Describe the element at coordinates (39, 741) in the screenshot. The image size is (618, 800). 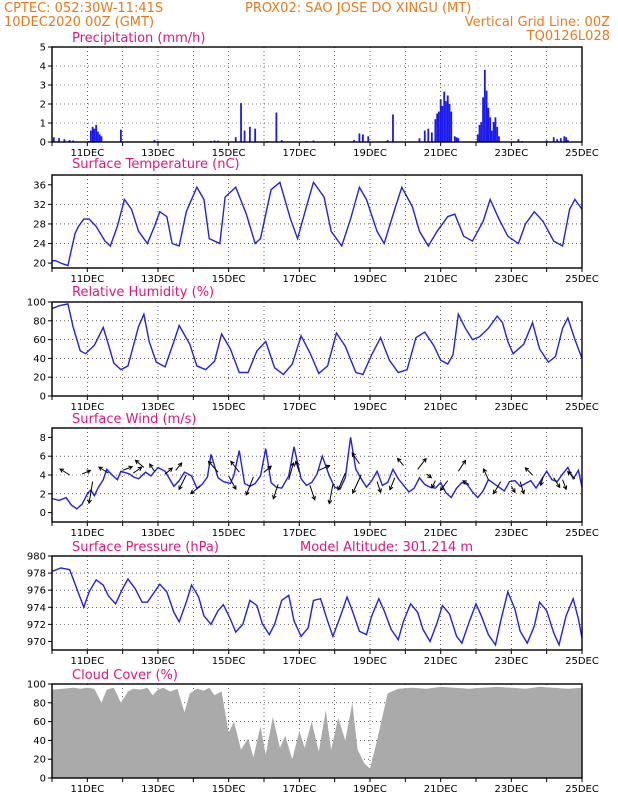
I see `cloud-ytick-label: 40` at that location.